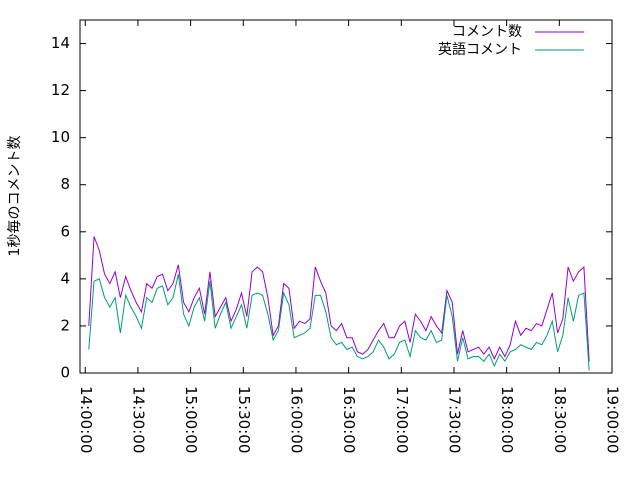  I want to click on x-tick-label: 18:30:00, so click(560, 419).